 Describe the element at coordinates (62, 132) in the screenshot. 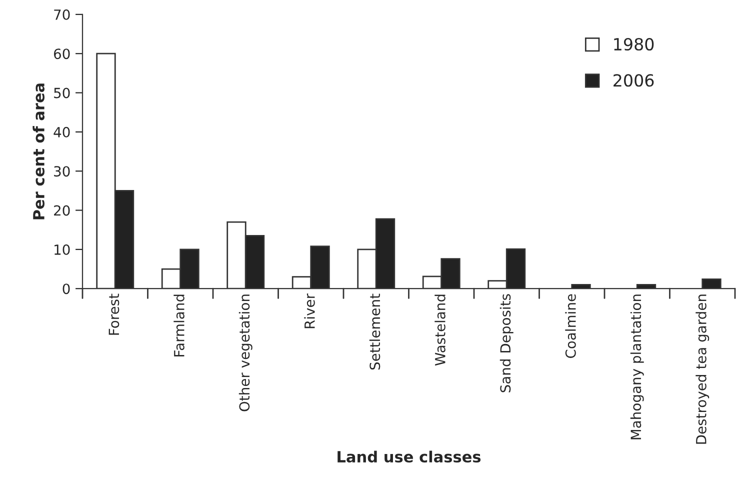

I see `y-tick-label: 40` at that location.